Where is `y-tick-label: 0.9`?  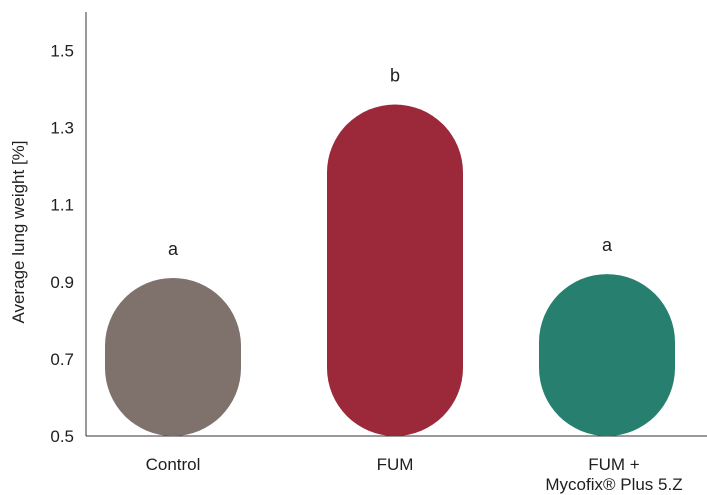 y-tick-label: 0.9 is located at coordinates (62, 282).